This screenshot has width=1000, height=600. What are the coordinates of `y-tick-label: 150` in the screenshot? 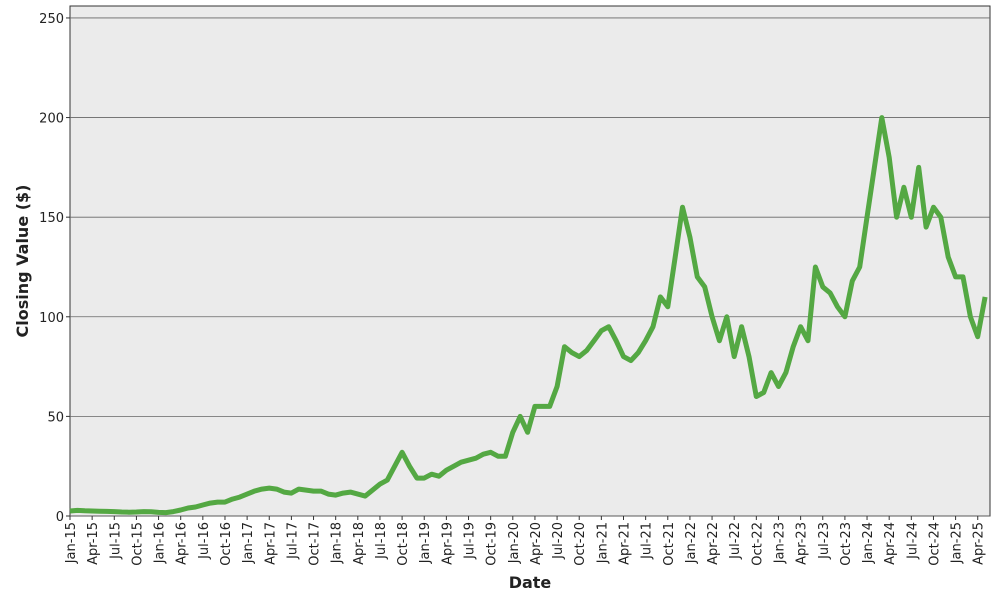 It's located at (51, 218).